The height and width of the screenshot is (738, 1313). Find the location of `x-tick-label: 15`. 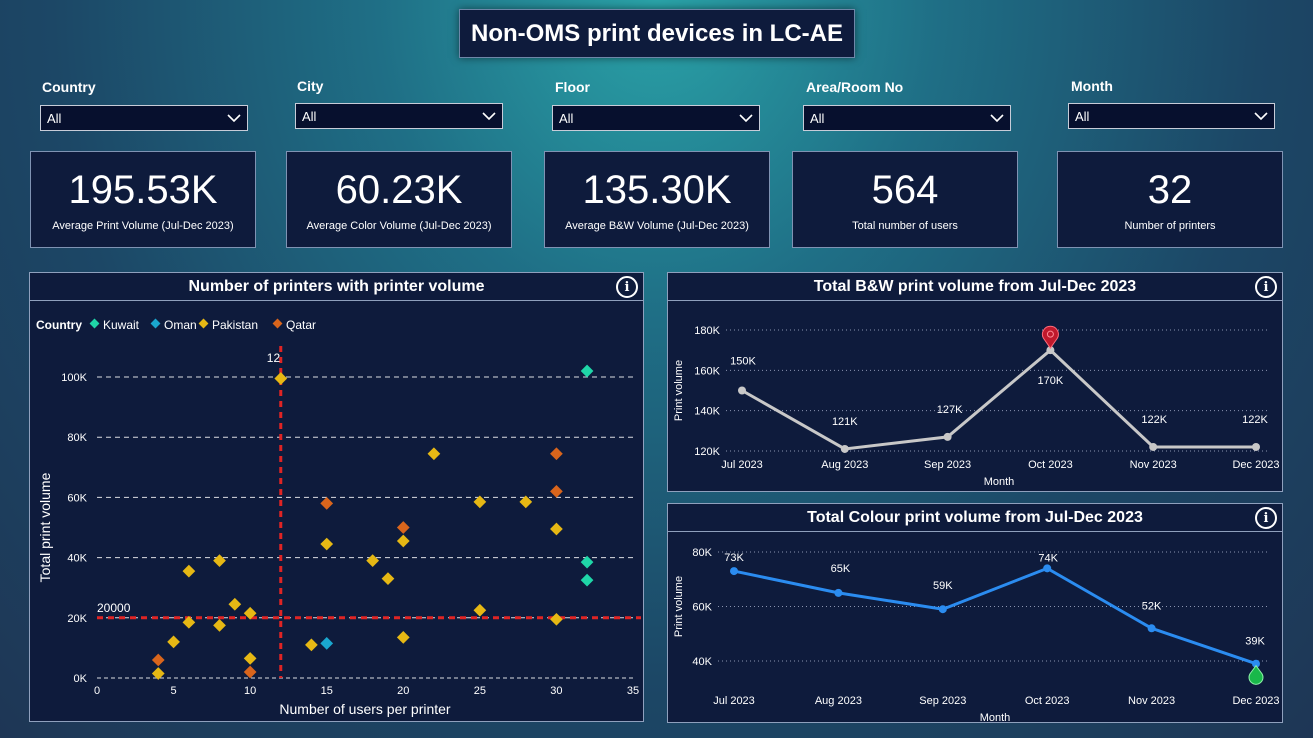

x-tick-label: 15 is located at coordinates (327, 691).